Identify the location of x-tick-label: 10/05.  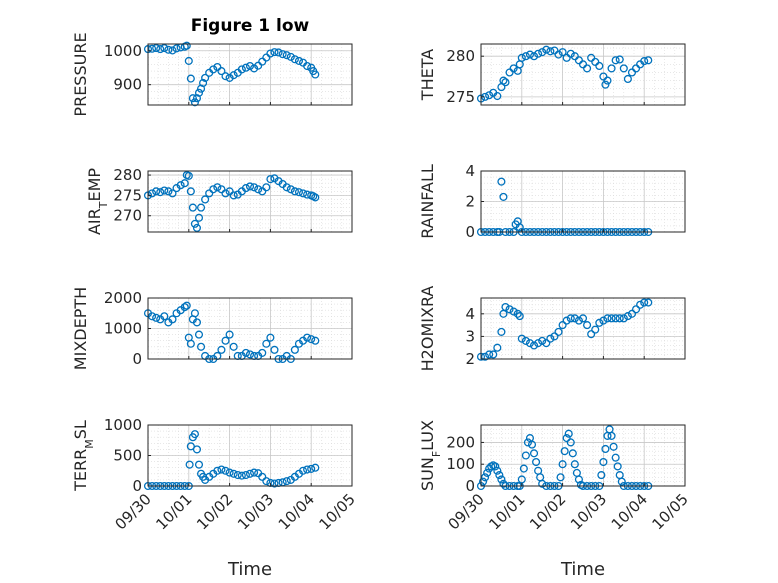
(337, 511).